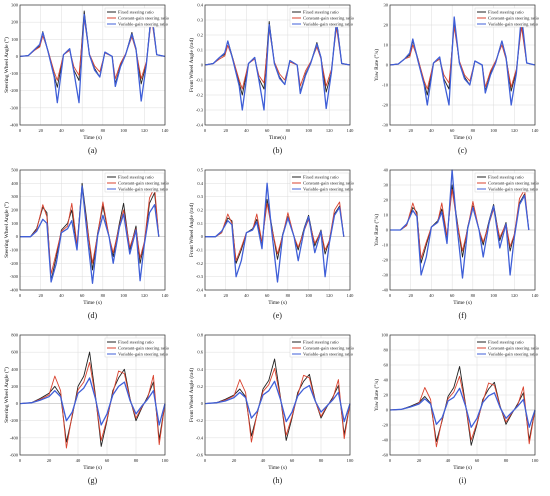  What do you see at coordinates (385, 105) in the screenshot?
I see `y-tick-label: -20` at bounding box center [385, 105].